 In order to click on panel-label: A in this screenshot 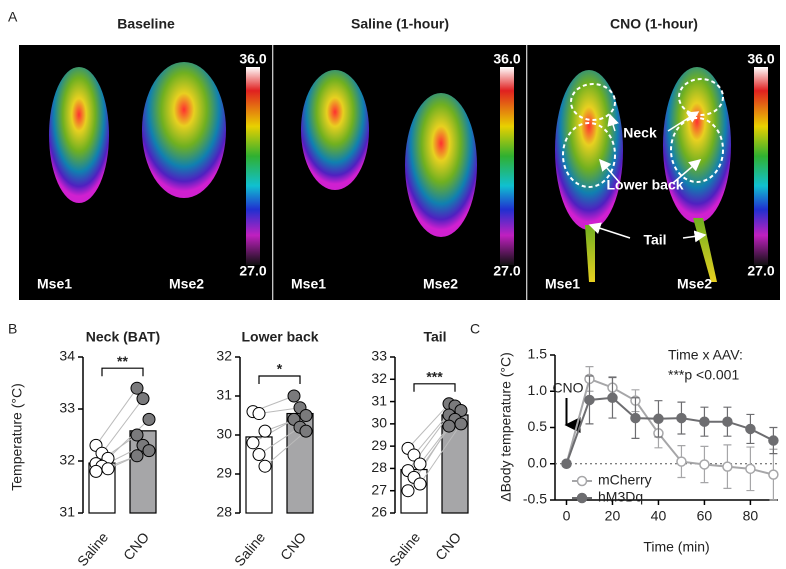, I will do `click(13, 17)`.